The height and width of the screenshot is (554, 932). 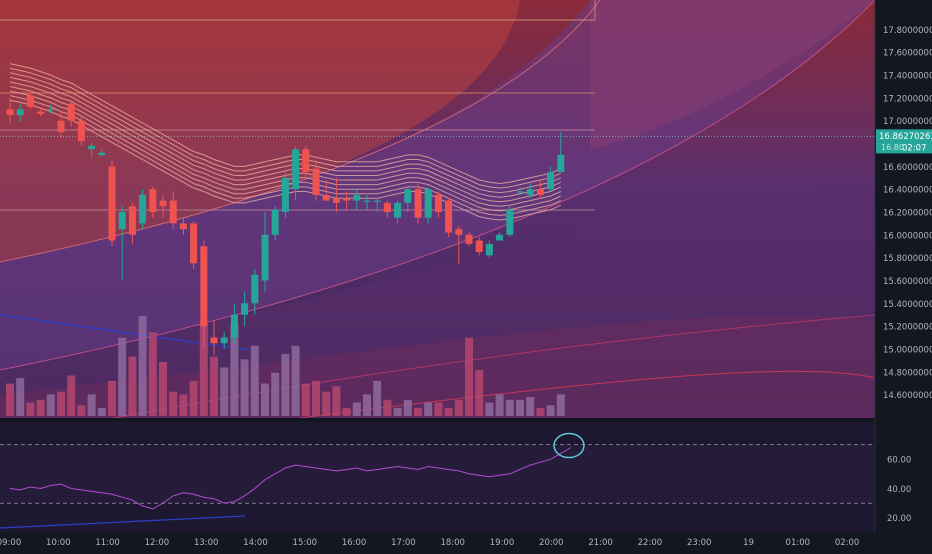 What do you see at coordinates (157, 543) in the screenshot?
I see `time-tick-label: 12:00` at bounding box center [157, 543].